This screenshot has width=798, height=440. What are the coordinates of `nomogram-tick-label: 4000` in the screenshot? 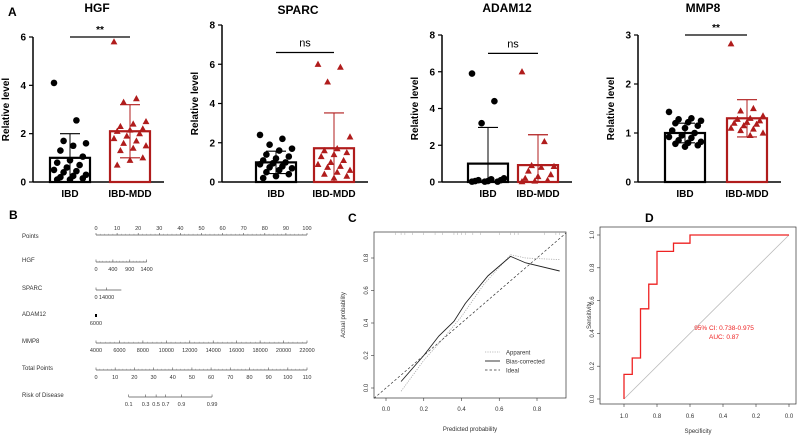 It's located at (96, 351).